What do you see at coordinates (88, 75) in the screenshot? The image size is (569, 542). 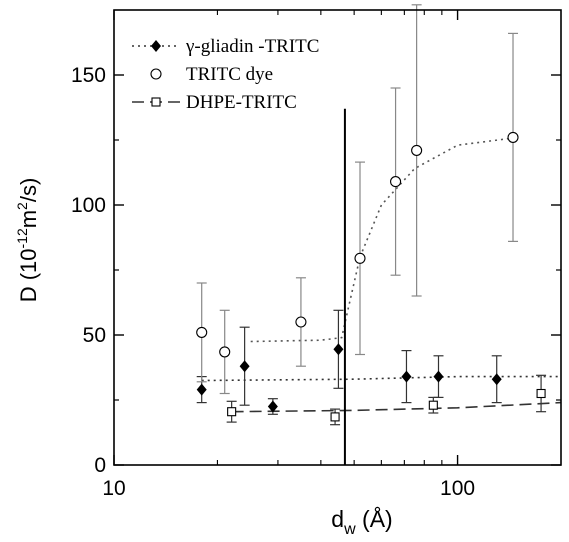 I see `y-tick-label: 150` at bounding box center [88, 75].